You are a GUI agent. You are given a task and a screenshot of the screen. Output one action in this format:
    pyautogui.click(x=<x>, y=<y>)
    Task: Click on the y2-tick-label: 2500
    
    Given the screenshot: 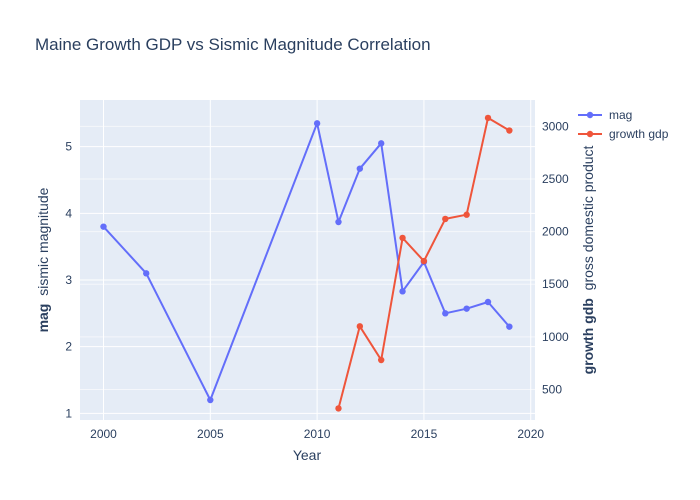 What is the action you would take?
    pyautogui.click(x=555, y=179)
    